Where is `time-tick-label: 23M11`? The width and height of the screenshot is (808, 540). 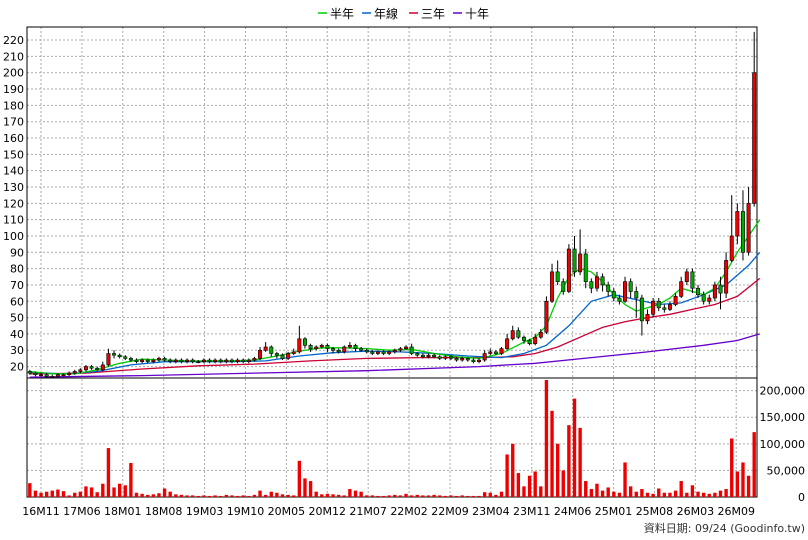
time-tick-label: 23M11 is located at coordinates (532, 511).